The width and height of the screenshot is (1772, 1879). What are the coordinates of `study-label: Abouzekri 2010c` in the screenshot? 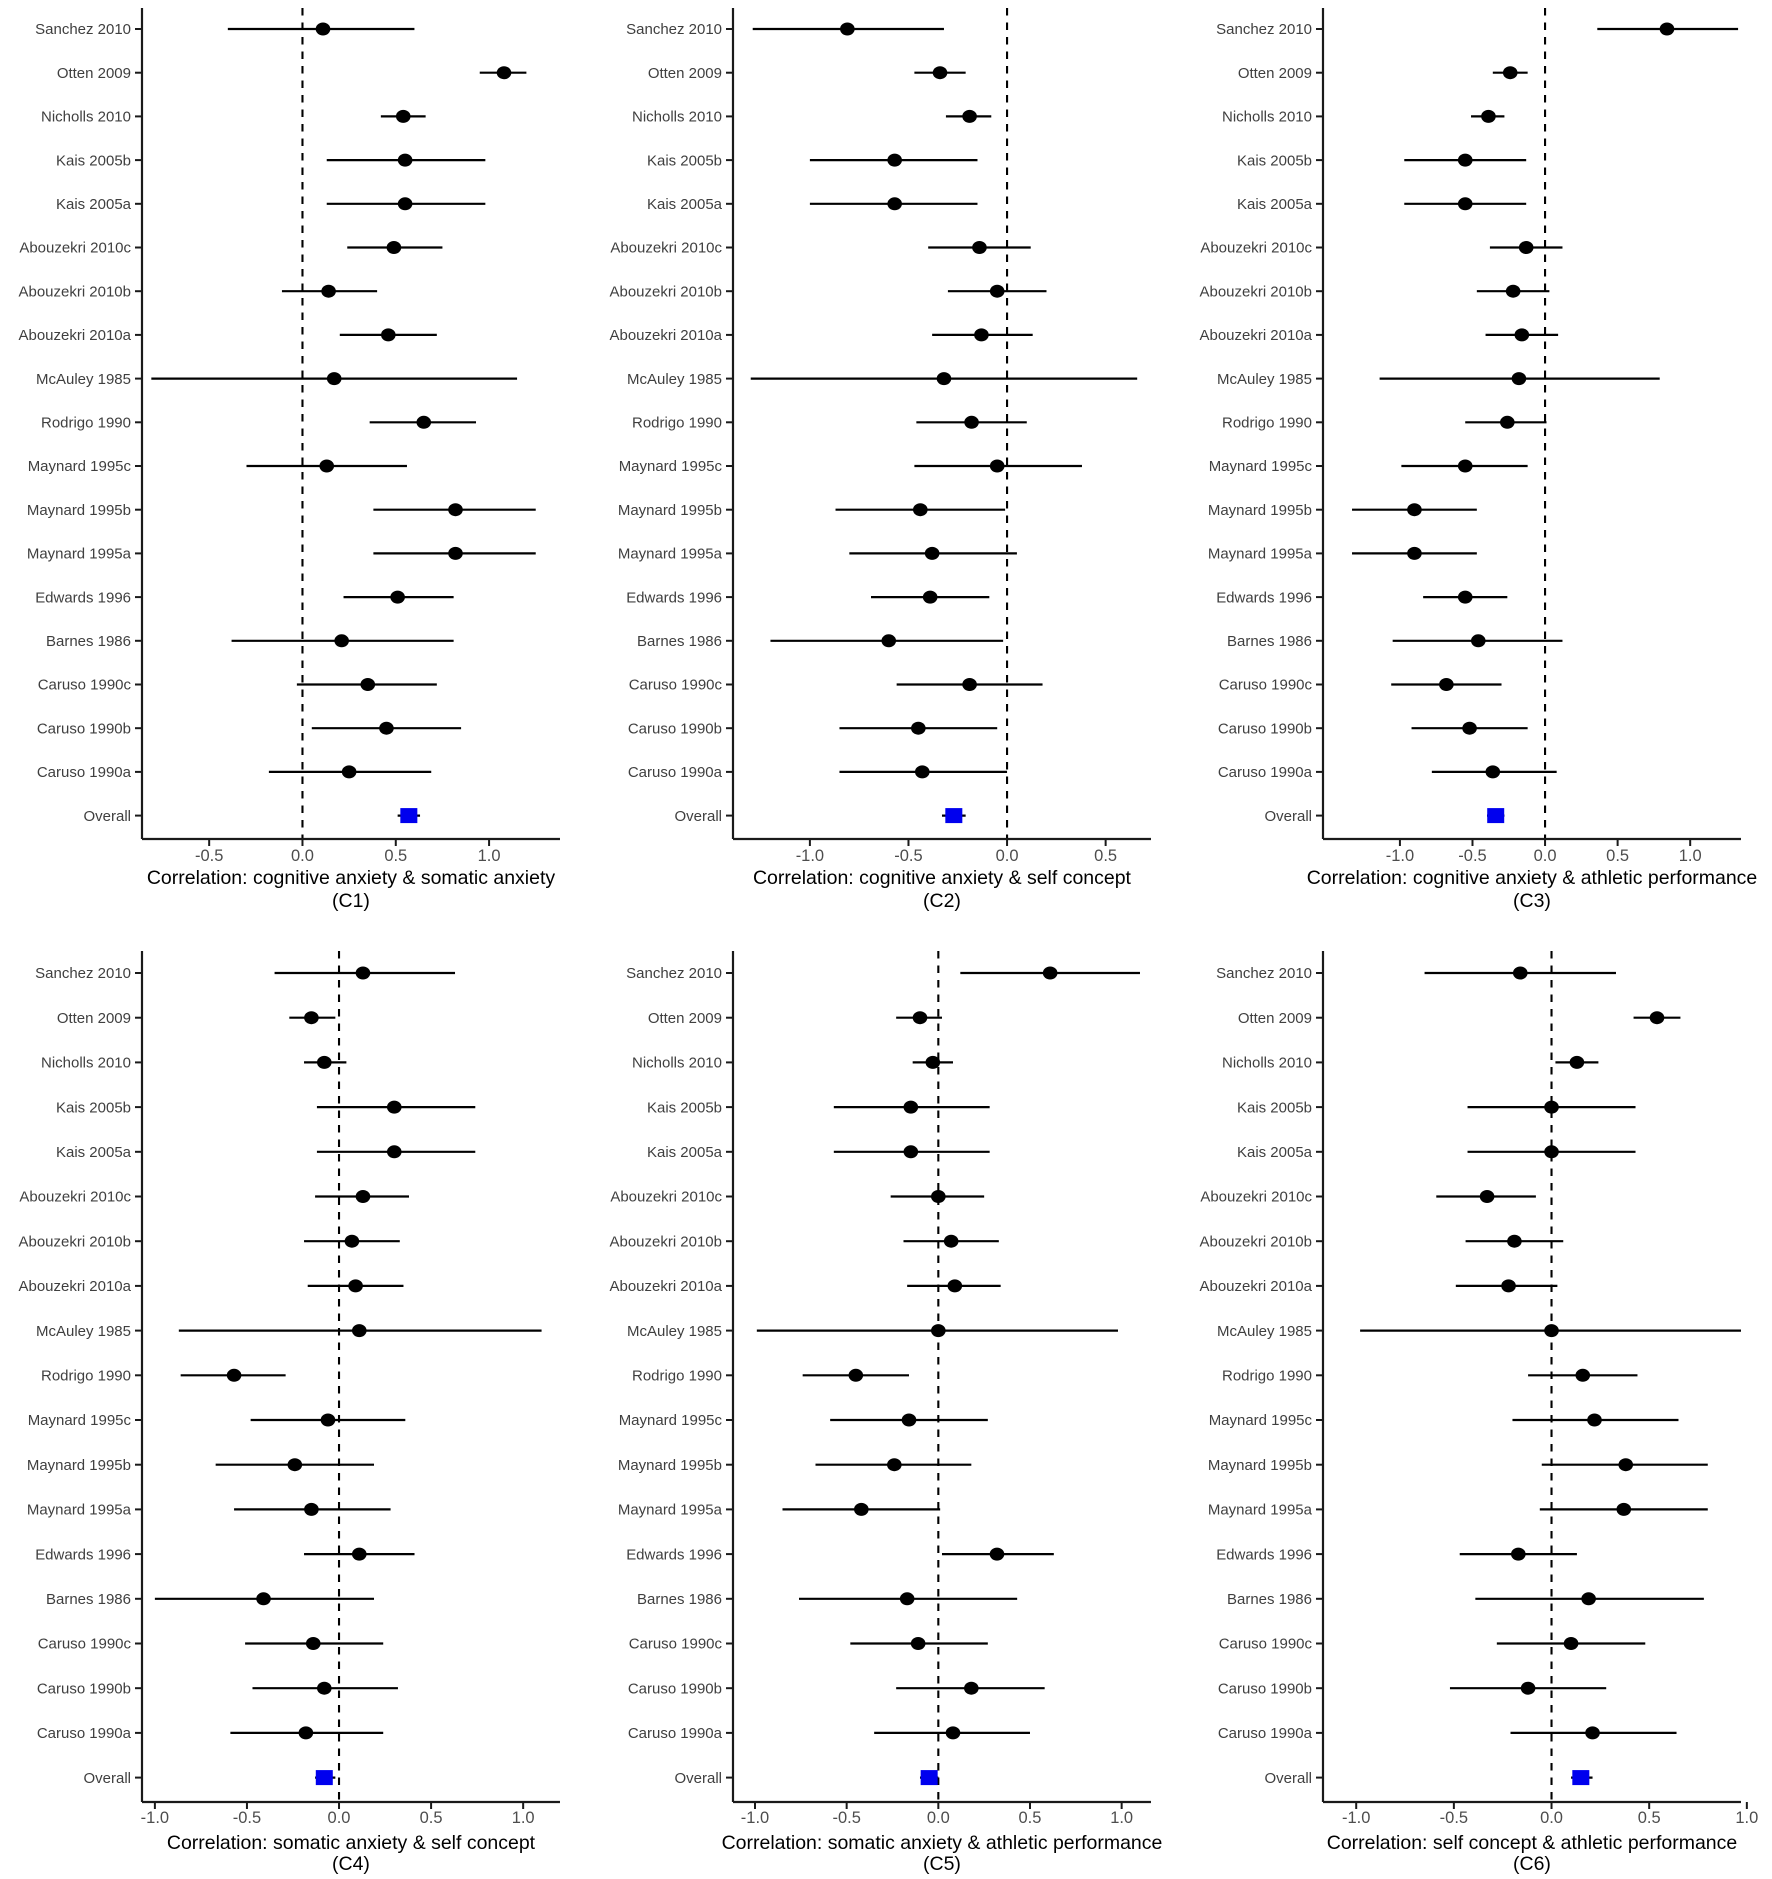 It's located at (666, 1197).